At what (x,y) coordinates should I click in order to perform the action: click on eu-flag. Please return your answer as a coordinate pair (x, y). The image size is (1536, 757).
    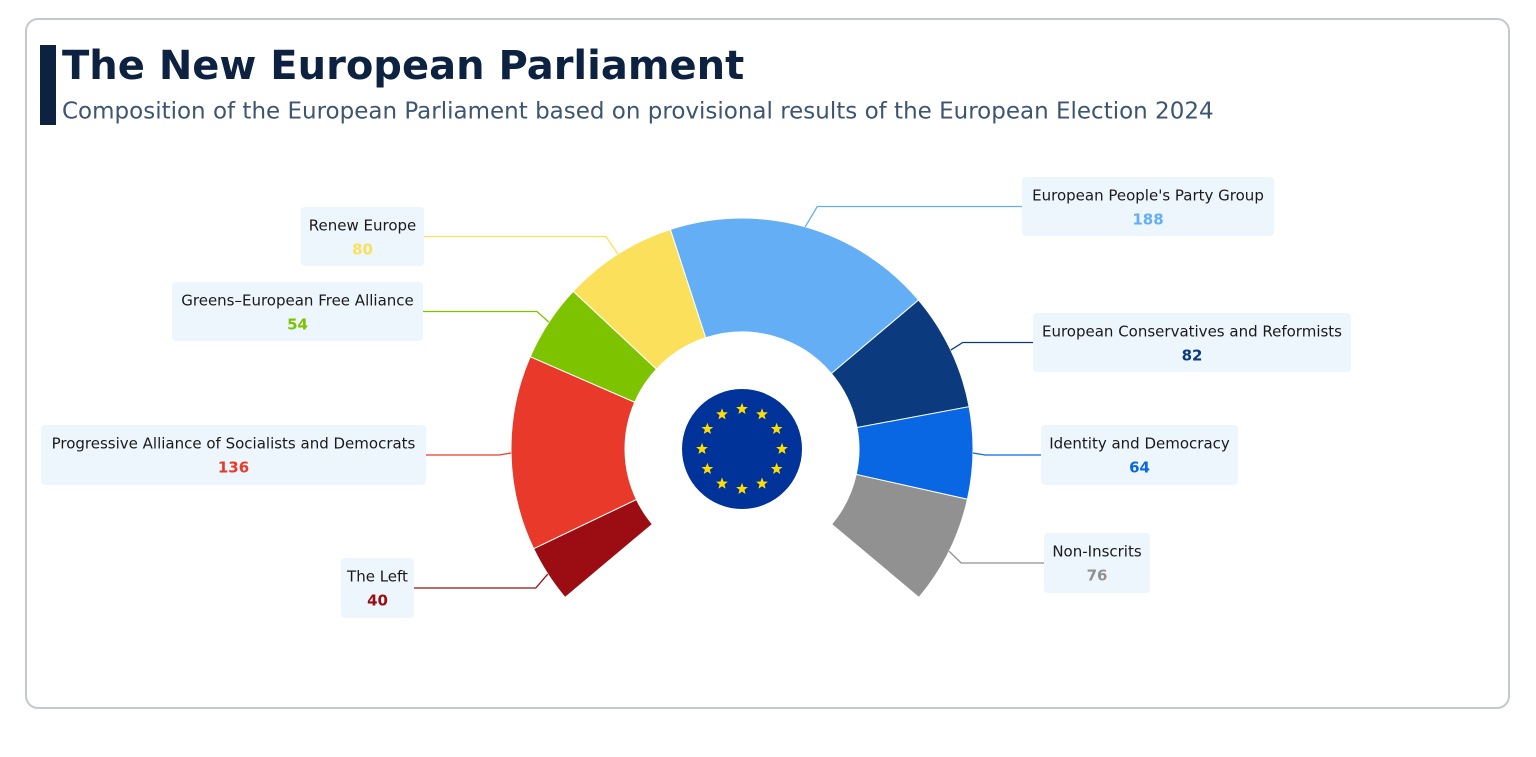
    Looking at the image, I should click on (742, 449).